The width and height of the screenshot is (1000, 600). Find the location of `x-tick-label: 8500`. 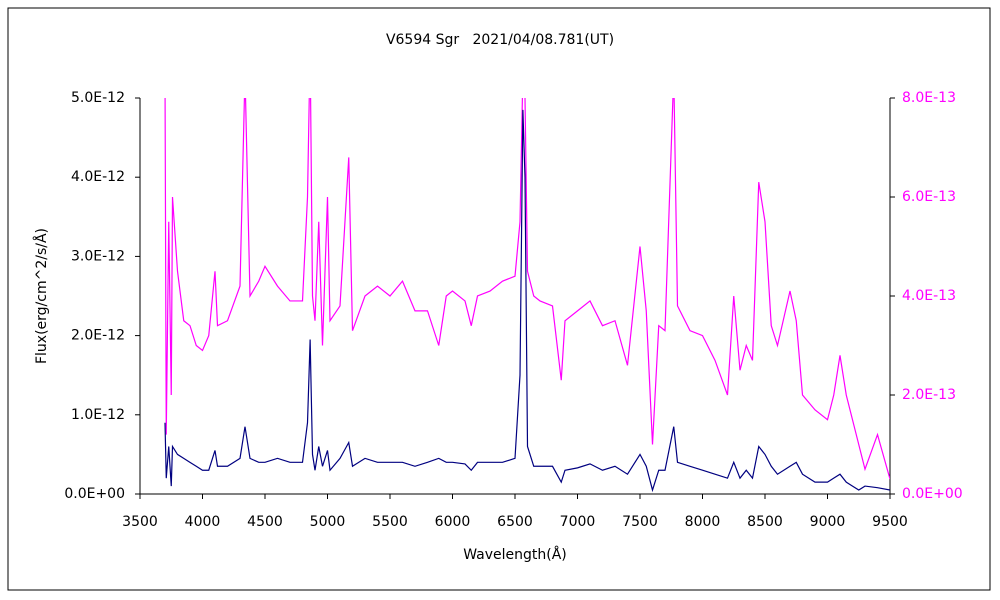

x-tick-label: 8500 is located at coordinates (765, 522).